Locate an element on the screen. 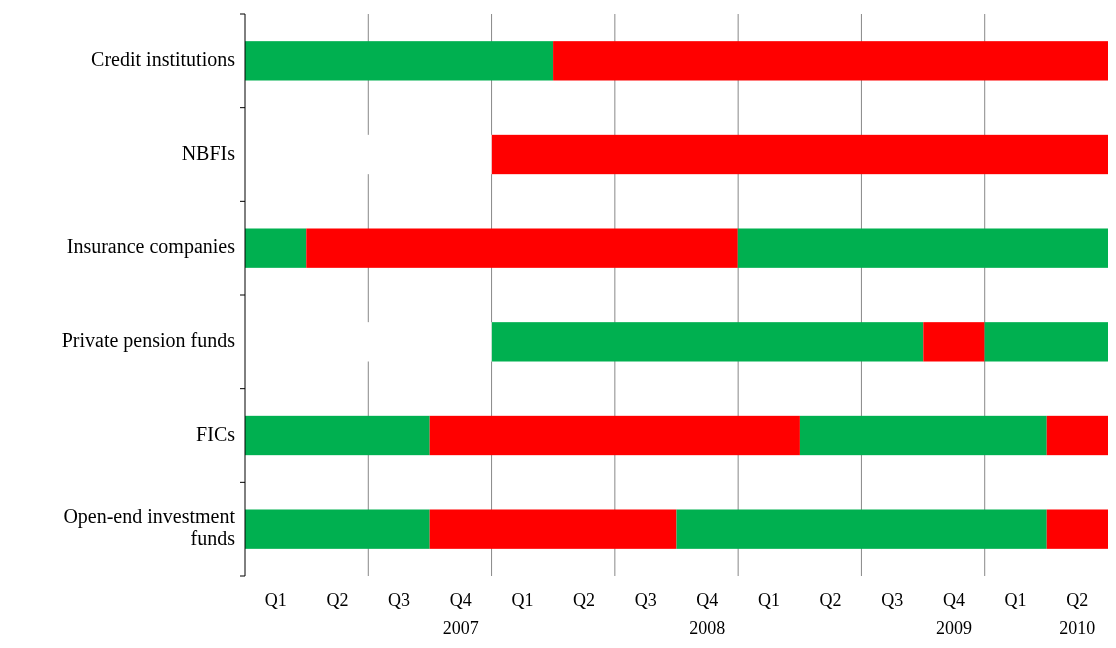  text: Q4 2007 is located at coordinates (460, 614).